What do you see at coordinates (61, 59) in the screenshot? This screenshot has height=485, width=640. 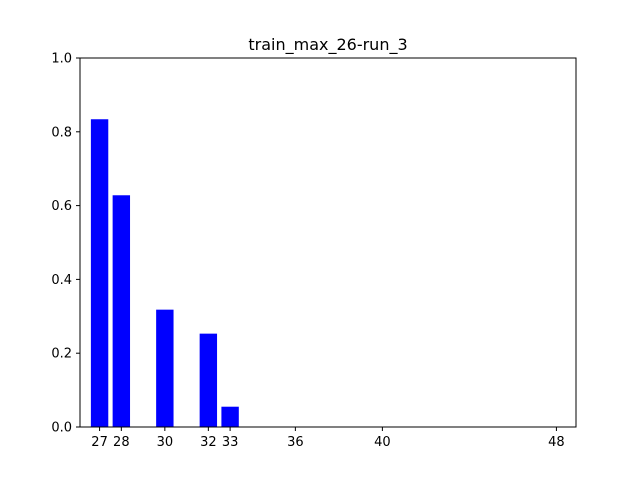 I see `y-tick-label: 1.0` at bounding box center [61, 59].